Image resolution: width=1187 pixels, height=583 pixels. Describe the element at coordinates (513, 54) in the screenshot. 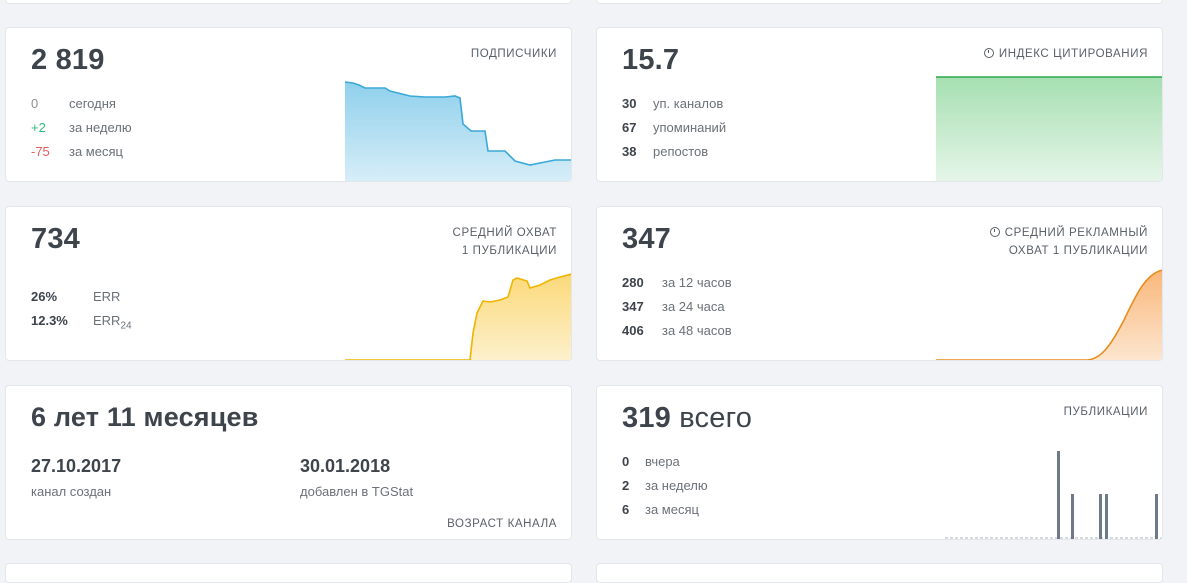

I see `subscribers-label: ПОДПИСЧИКИ` at that location.